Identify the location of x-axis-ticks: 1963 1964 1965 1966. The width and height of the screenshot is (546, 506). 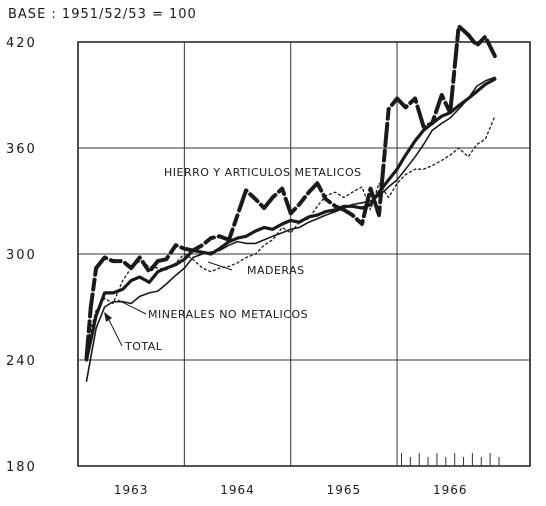
(291, 490).